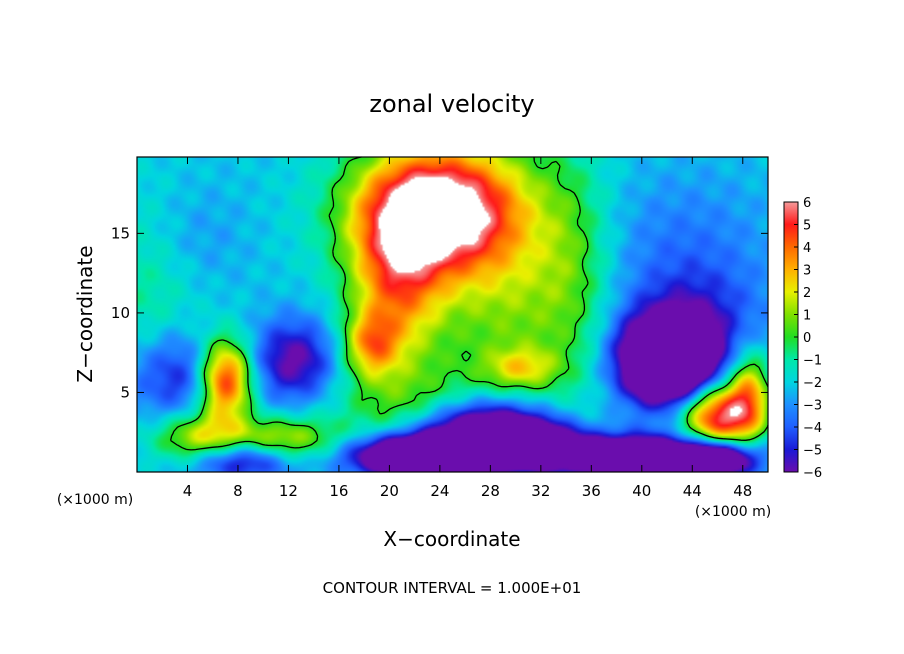 The image size is (904, 654). What do you see at coordinates (802, 338) in the screenshot?
I see `colorbar: 6 5 4 3 2 1 0 −1 −2 −3 −4 −5 −6` at bounding box center [802, 338].